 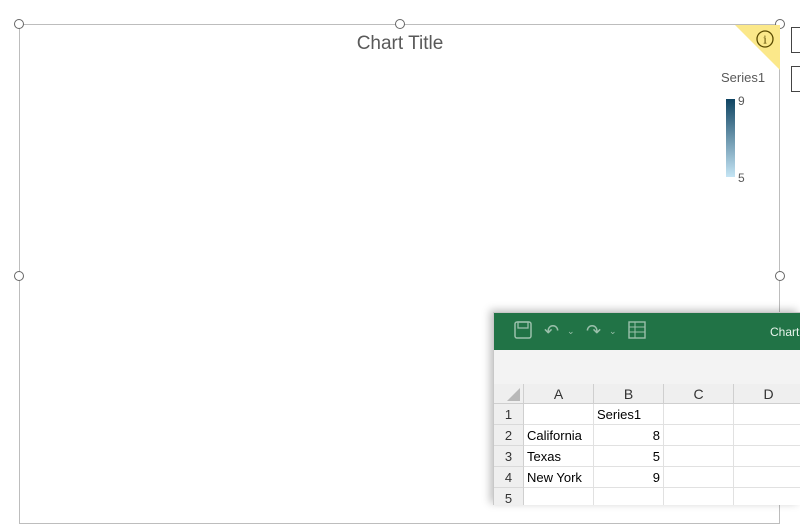 I want to click on info-icon: i, so click(x=757, y=47).